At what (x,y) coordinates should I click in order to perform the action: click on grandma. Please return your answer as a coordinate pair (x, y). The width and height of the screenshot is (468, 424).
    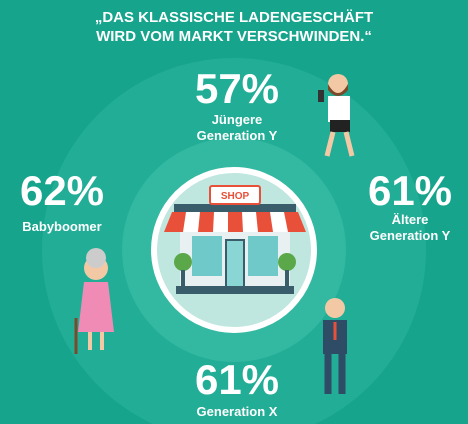
    Looking at the image, I should click on (94, 301).